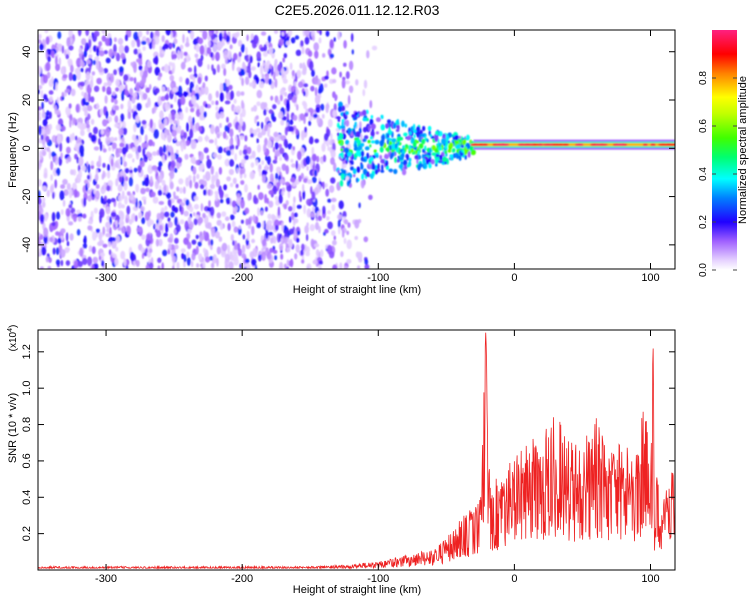  What do you see at coordinates (106, 579) in the screenshot?
I see `x-tick-label: -300` at bounding box center [106, 579].